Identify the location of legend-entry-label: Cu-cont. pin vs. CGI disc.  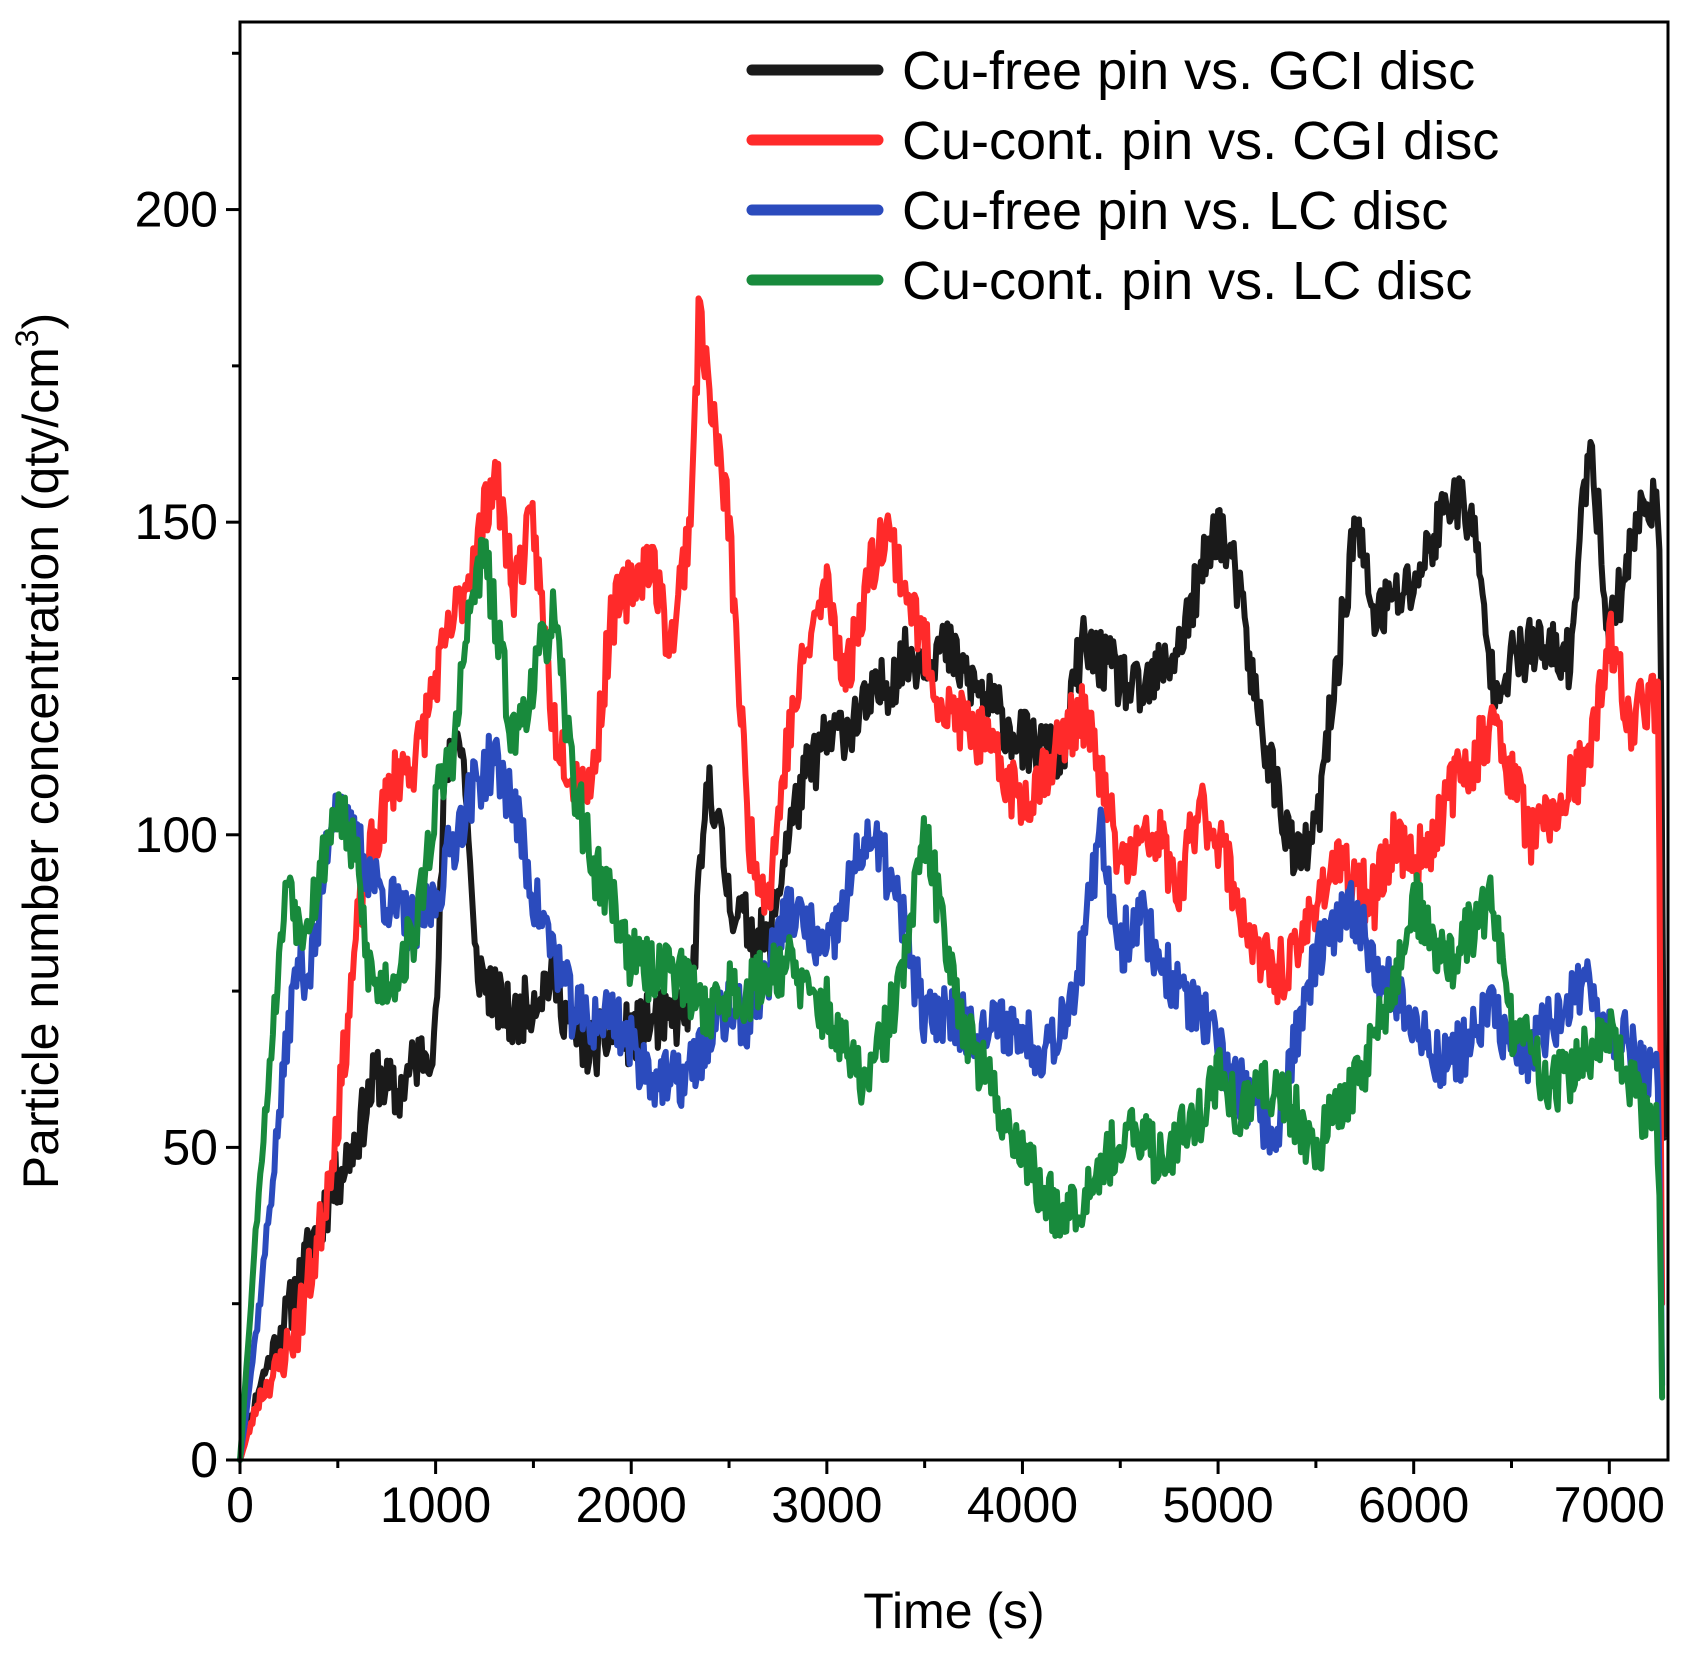
(1200, 141).